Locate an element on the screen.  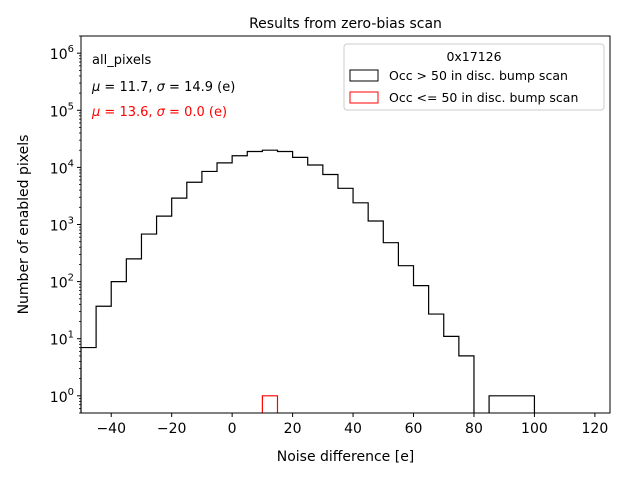
y-tick-label: 10⁶ is located at coordinates (62, 53).